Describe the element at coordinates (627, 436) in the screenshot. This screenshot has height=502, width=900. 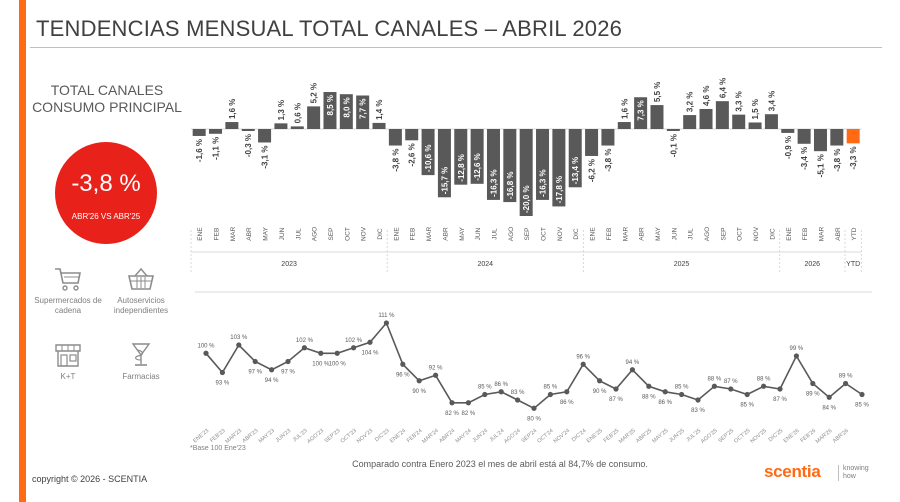
I see `line-x-tick-label: MAR'25` at that location.